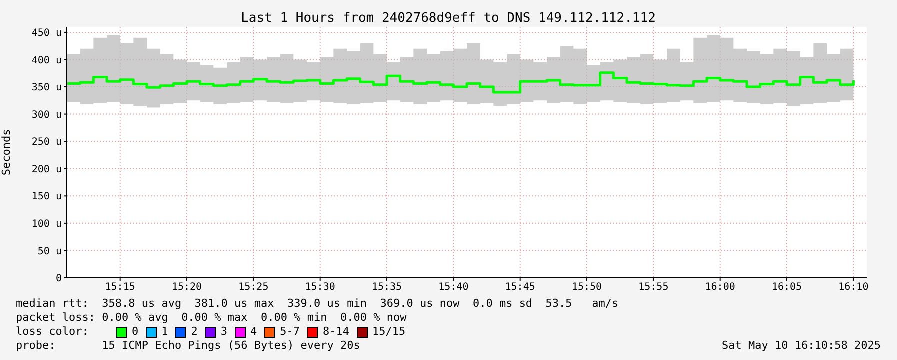 The width and height of the screenshot is (897, 360). What do you see at coordinates (47, 197) in the screenshot?
I see `y-tick-label: 150 u` at bounding box center [47, 197].